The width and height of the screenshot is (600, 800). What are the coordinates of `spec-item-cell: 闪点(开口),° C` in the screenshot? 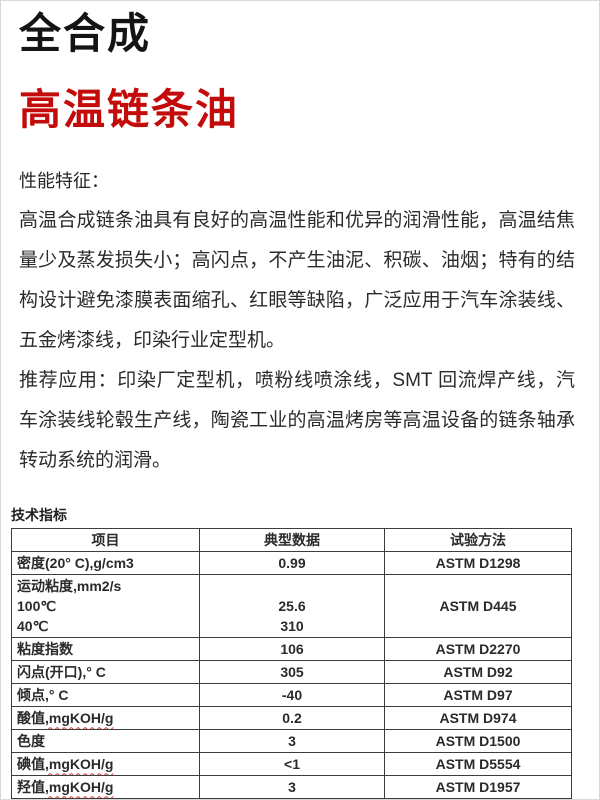 It's located at (105, 672).